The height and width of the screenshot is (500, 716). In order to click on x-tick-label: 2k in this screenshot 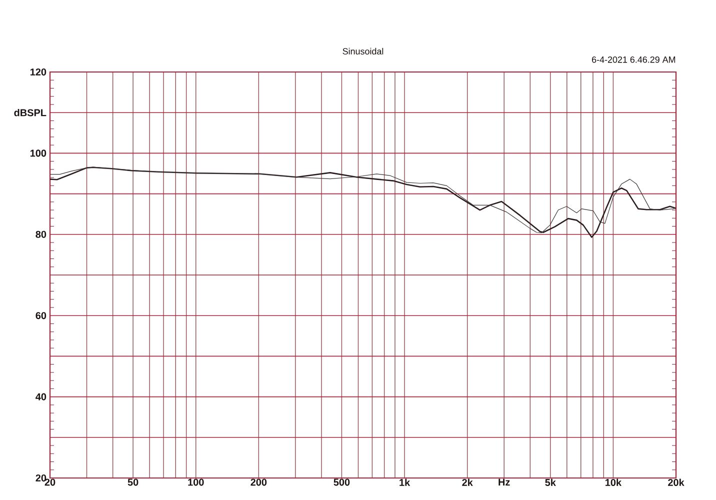, I will do `click(467, 482)`.